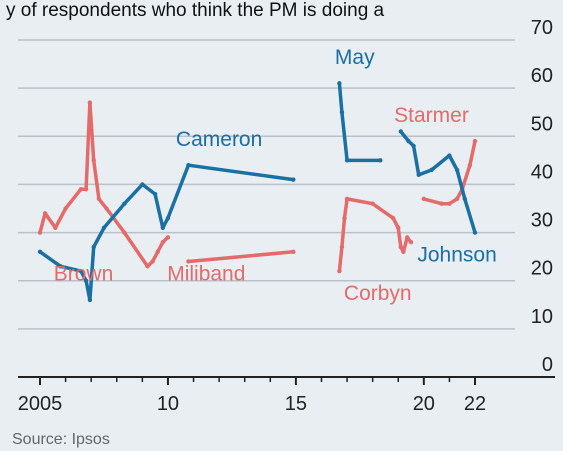 This screenshot has width=563, height=451. I want to click on x-axis: 2005 10 15 20 22, so click(286, 395).